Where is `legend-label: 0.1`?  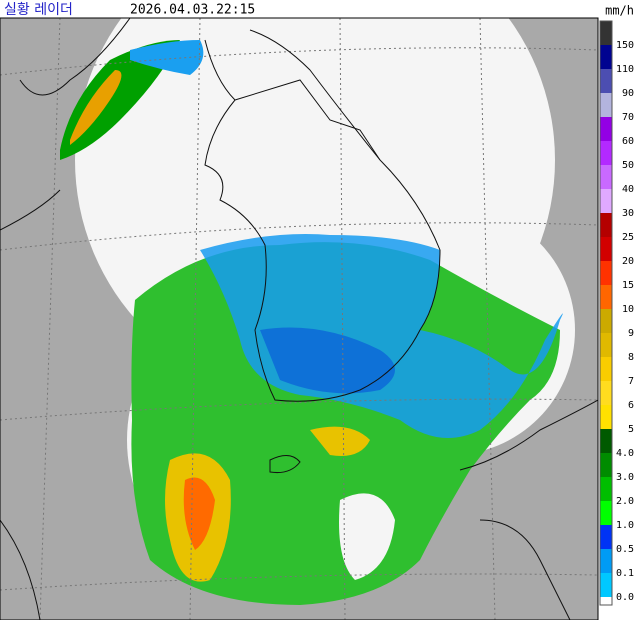 legend-label: 0.1 is located at coordinates (625, 573).